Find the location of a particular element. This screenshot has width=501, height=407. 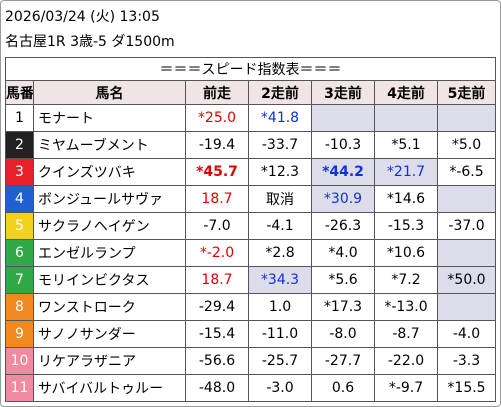

horse-number: 7 is located at coordinates (19, 280).